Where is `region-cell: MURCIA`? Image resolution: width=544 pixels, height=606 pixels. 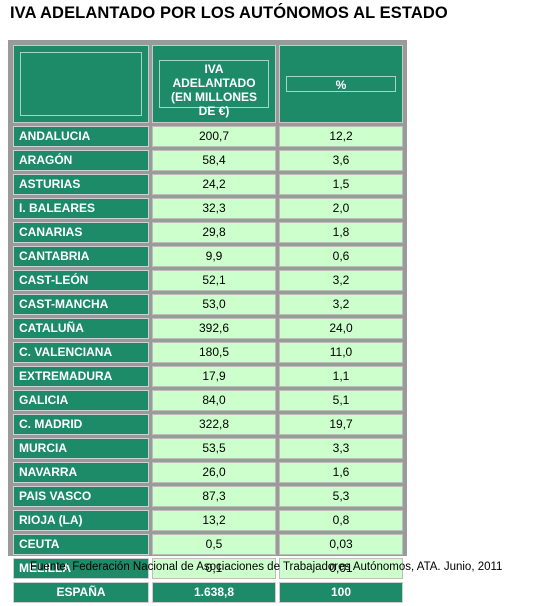 region-cell: MURCIA is located at coordinates (81, 448).